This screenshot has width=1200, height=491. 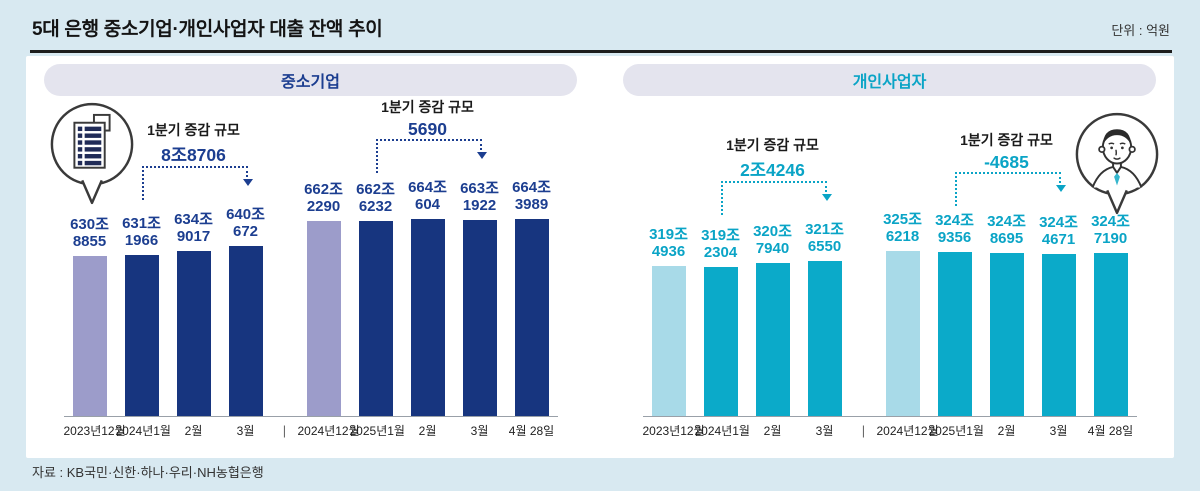 What do you see at coordinates (375, 198) in the screenshot?
I see `bar-value-label: 662조 6232` at bounding box center [375, 198].